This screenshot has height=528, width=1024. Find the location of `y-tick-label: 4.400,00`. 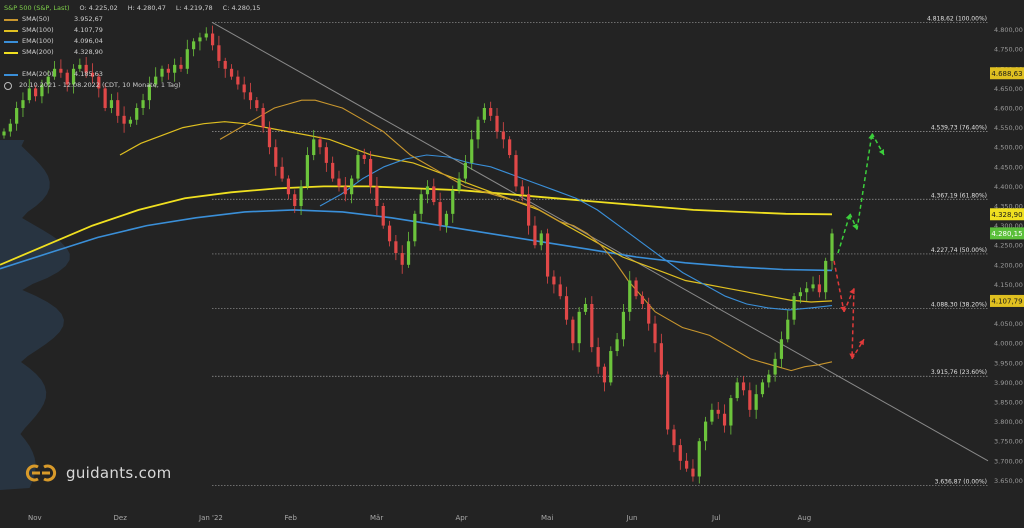

y-tick-label: 4.400,00 is located at coordinates (1008, 187).